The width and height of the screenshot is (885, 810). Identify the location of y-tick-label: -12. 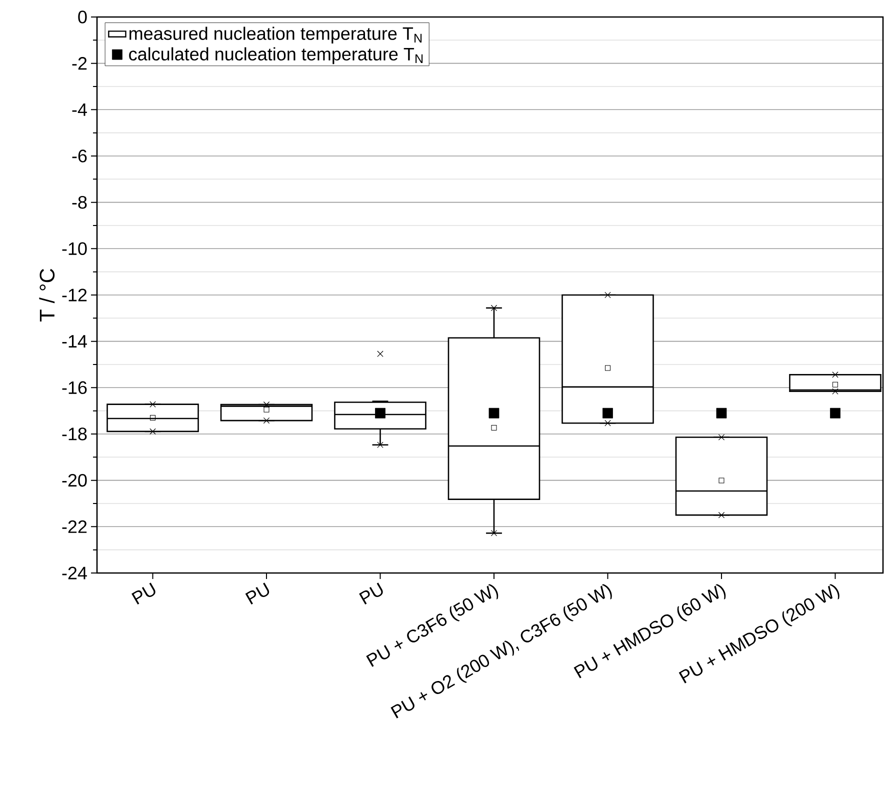
(74, 295).